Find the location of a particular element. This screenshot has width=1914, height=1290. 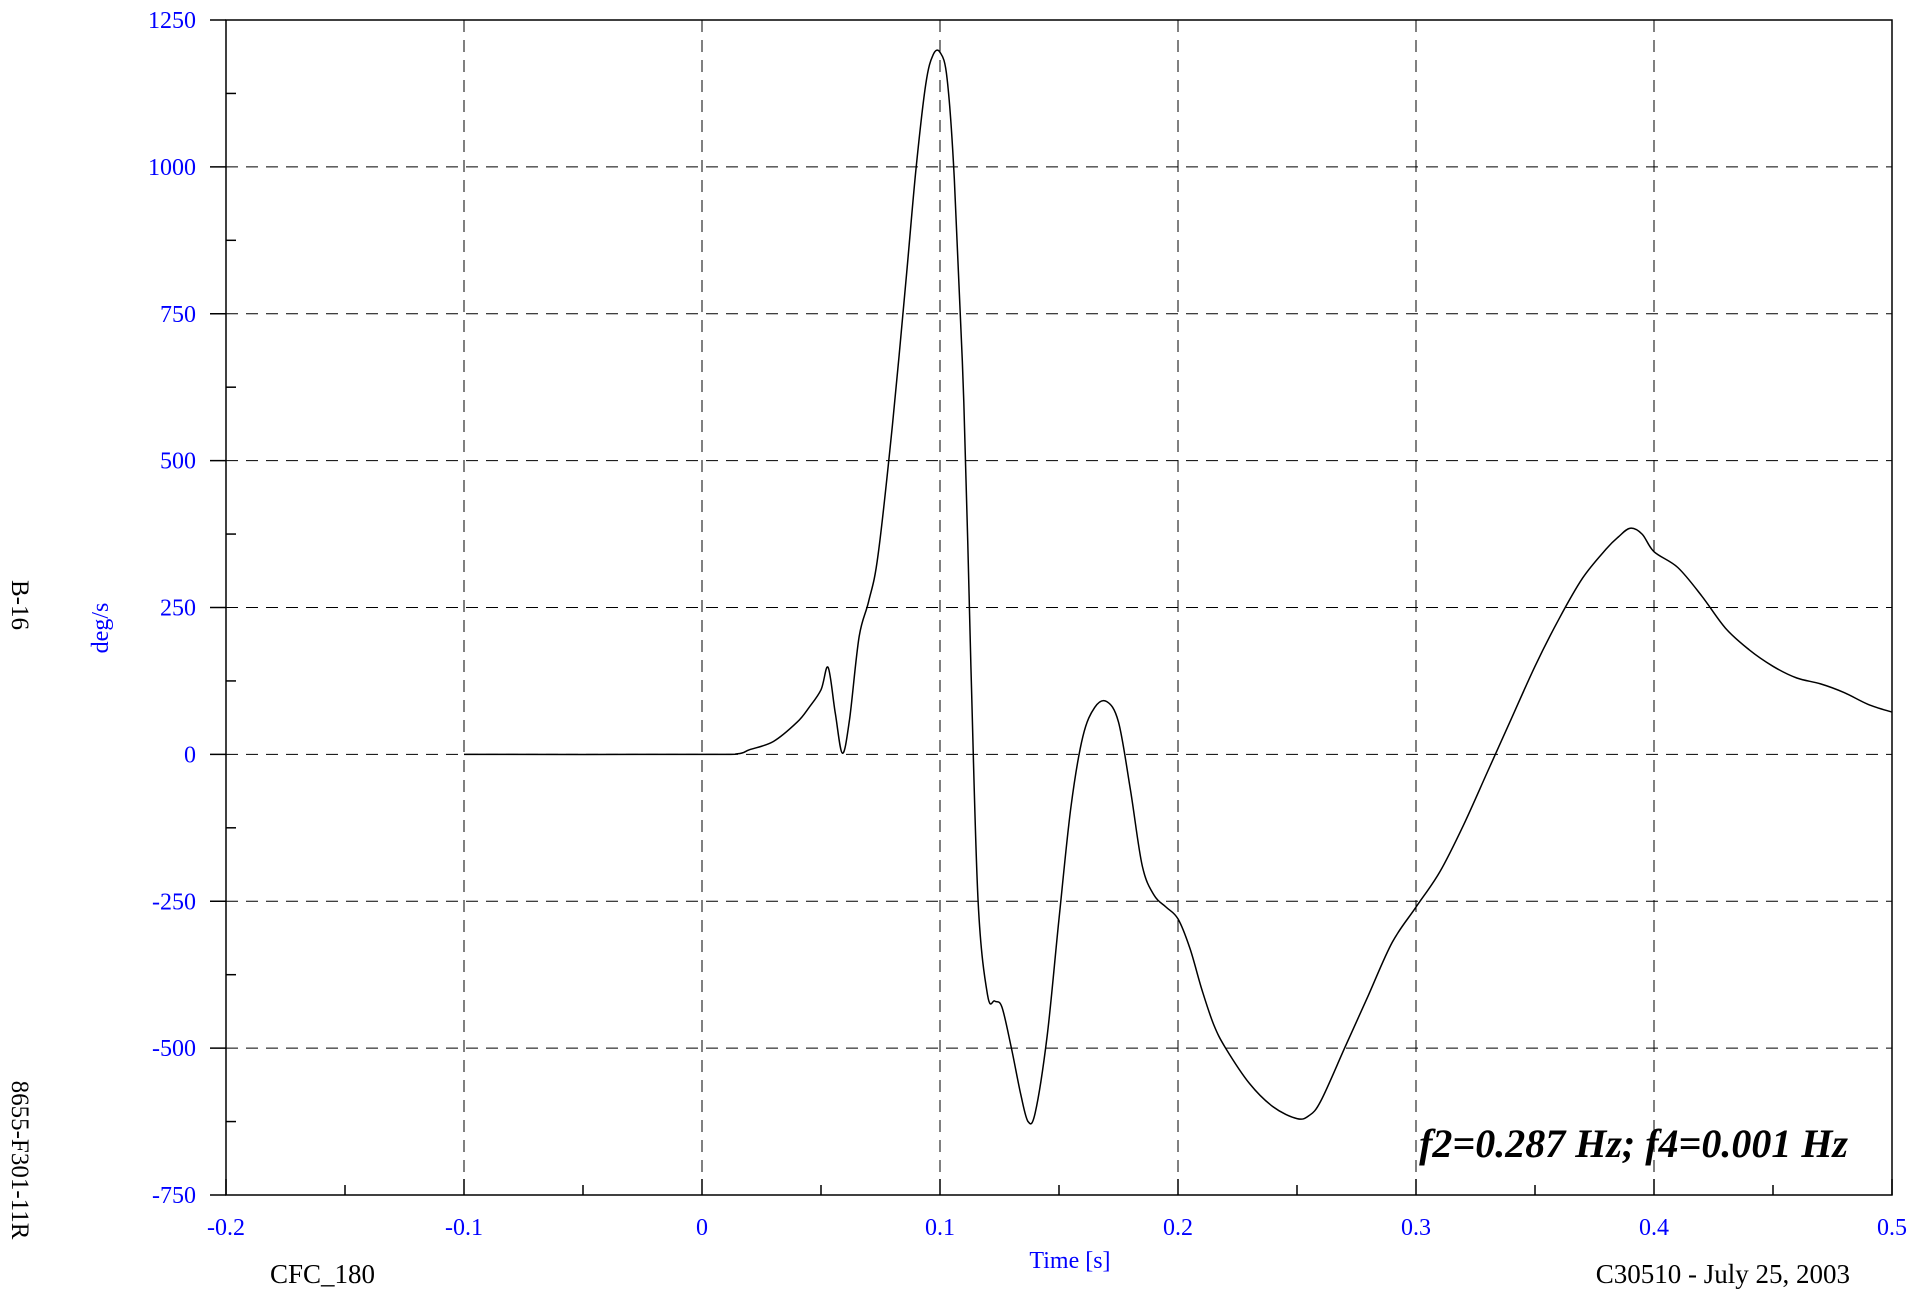

y-tick-label: 1250 is located at coordinates (172, 21).